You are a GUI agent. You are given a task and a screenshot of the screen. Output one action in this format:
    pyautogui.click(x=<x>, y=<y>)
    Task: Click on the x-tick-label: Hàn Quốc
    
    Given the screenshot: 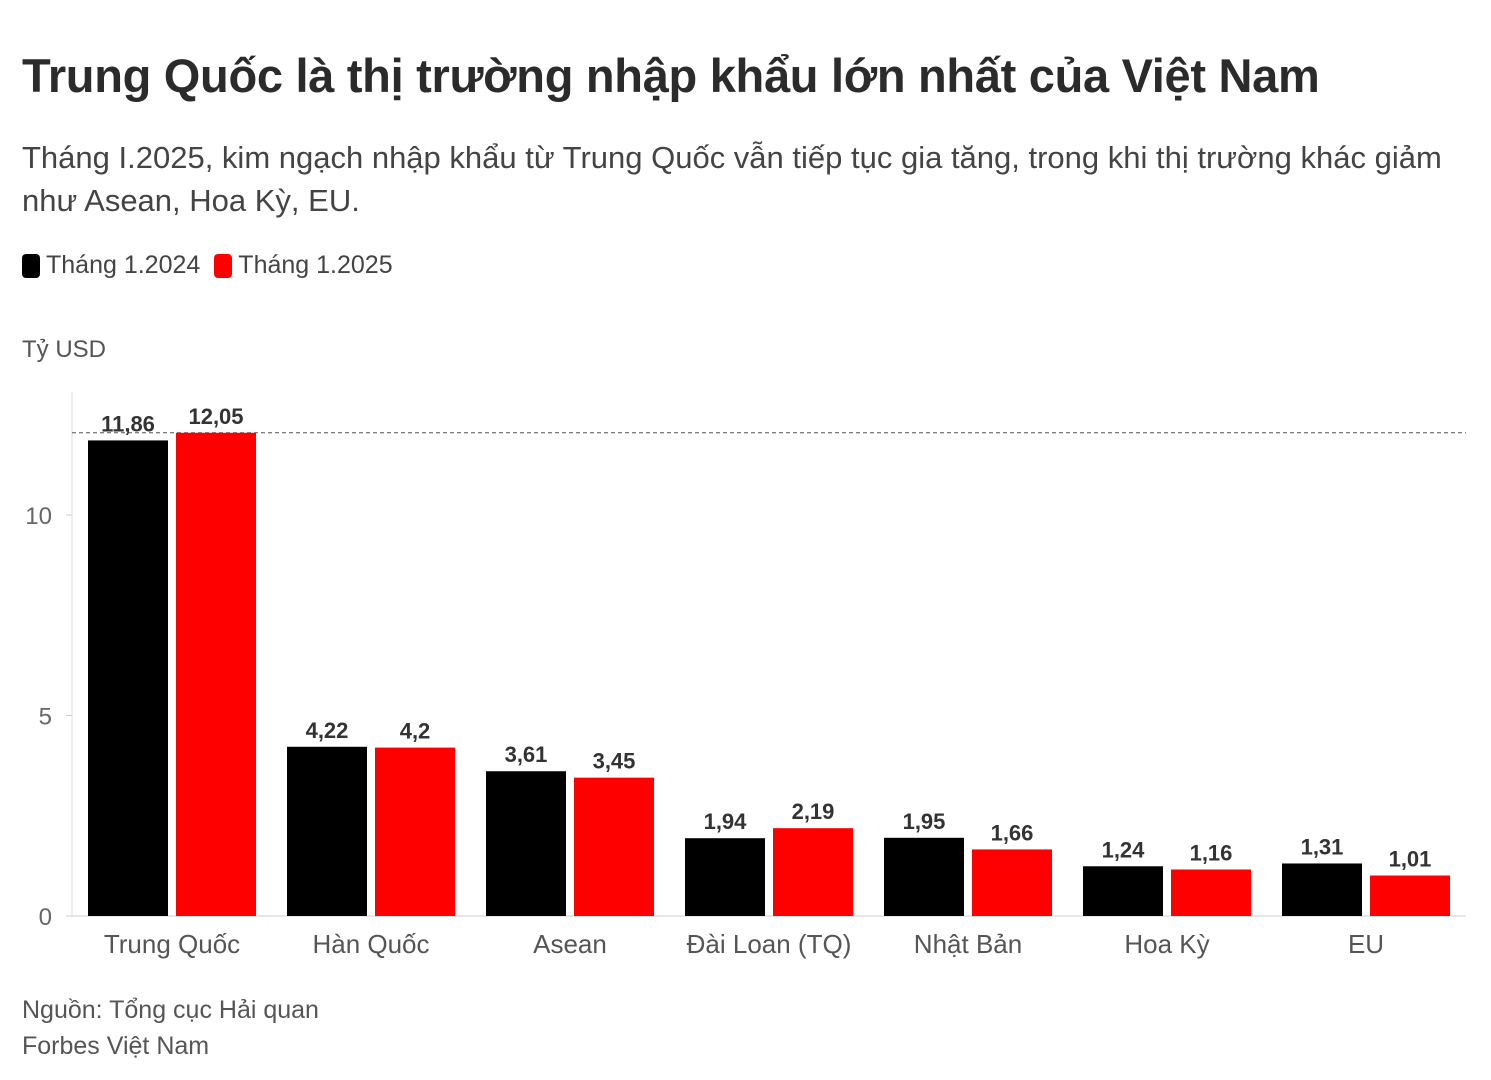 What is the action you would take?
    pyautogui.click(x=370, y=944)
    